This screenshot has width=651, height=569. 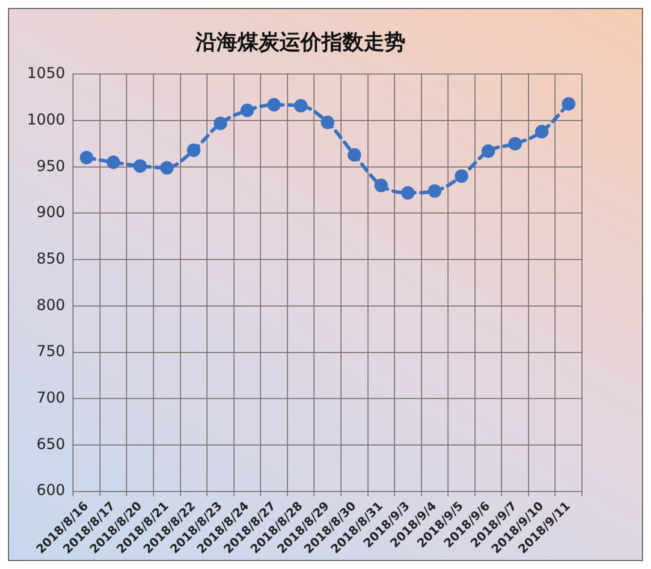 What do you see at coordinates (51, 305) in the screenshot?
I see `y-tick-label: 800` at bounding box center [51, 305].